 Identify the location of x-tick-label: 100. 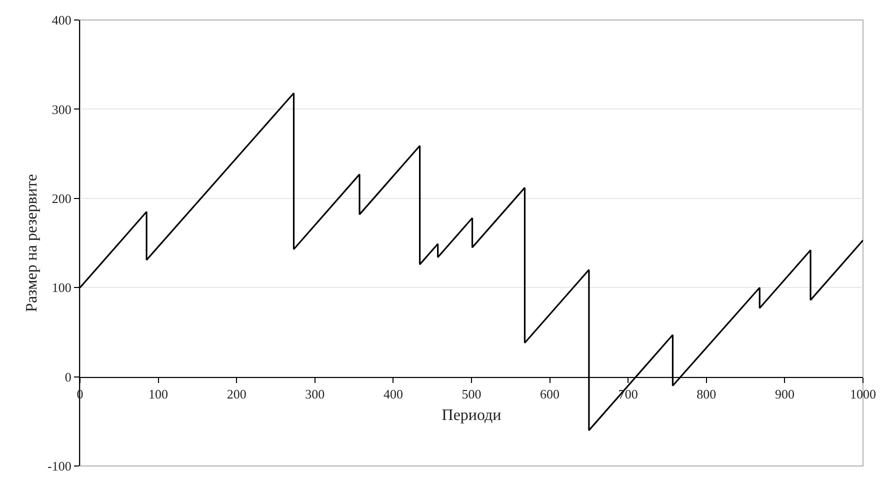
(158, 394).